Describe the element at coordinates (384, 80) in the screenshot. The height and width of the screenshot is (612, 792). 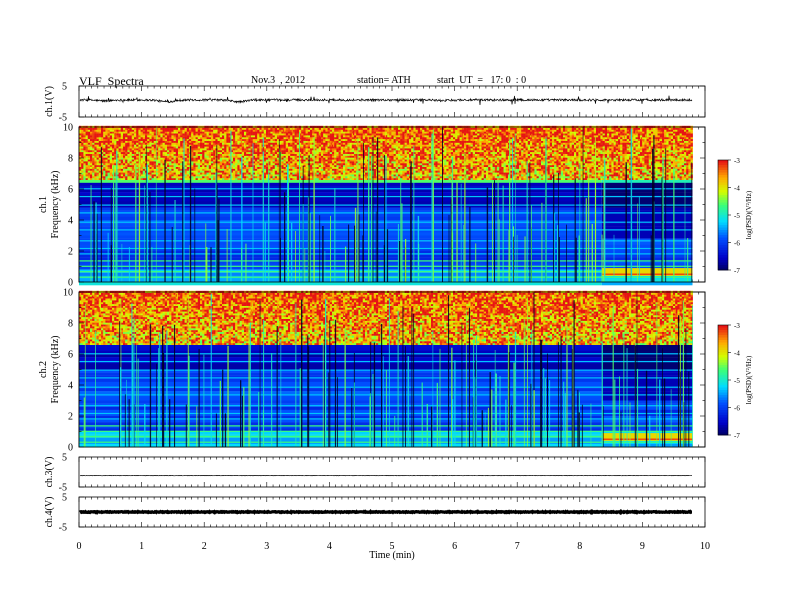
I see `station-label: station= ATH` at that location.